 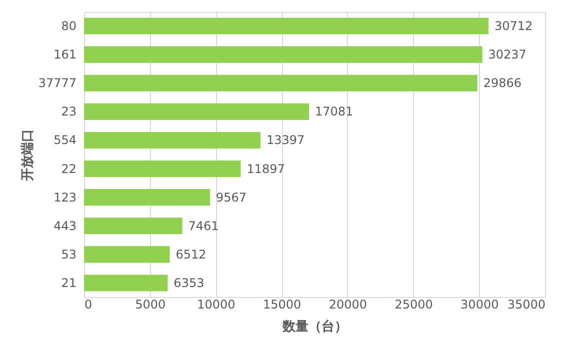 I want to click on x-tick-label: 10000, so click(x=216, y=305).